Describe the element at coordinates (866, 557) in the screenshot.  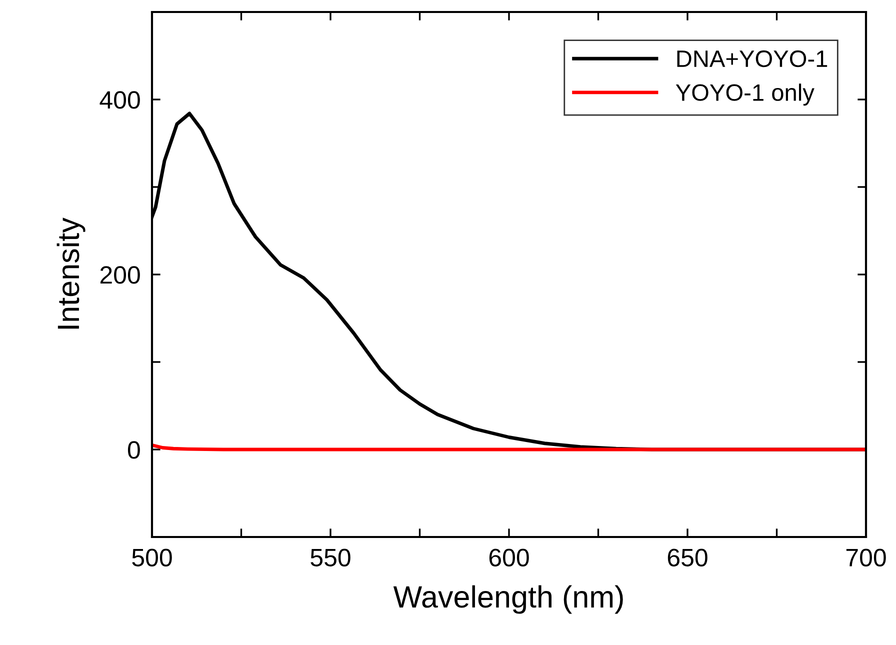
I see `x-tick-label: 700` at that location.